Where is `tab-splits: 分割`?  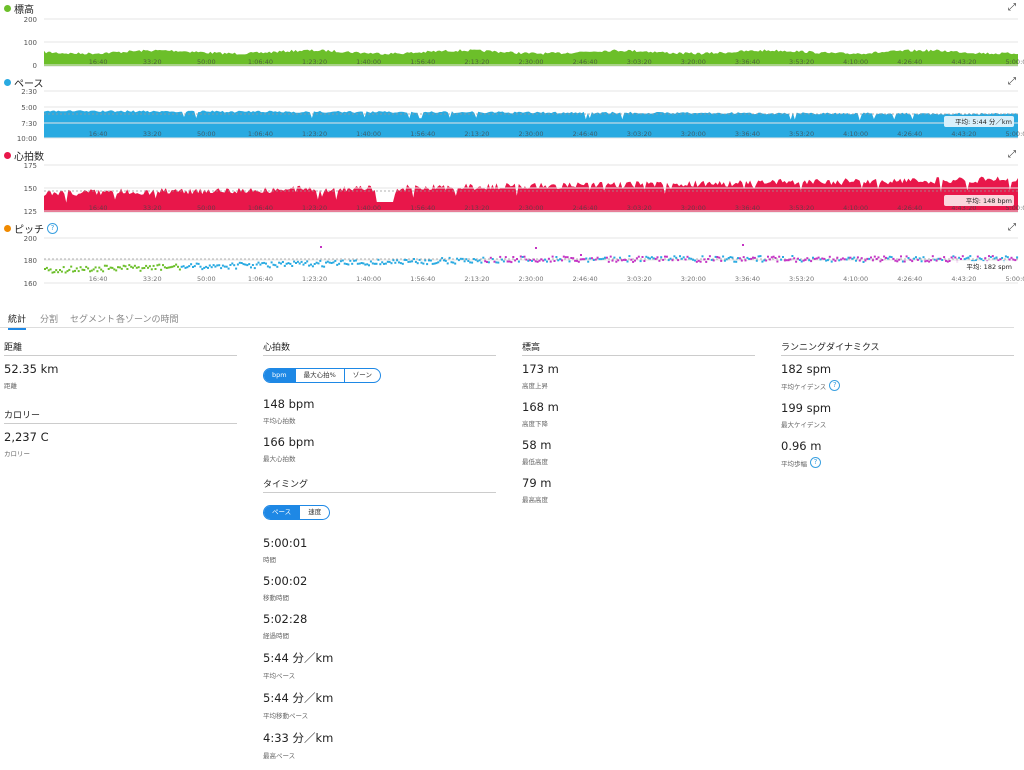 tab-splits: 分割 is located at coordinates (49, 320).